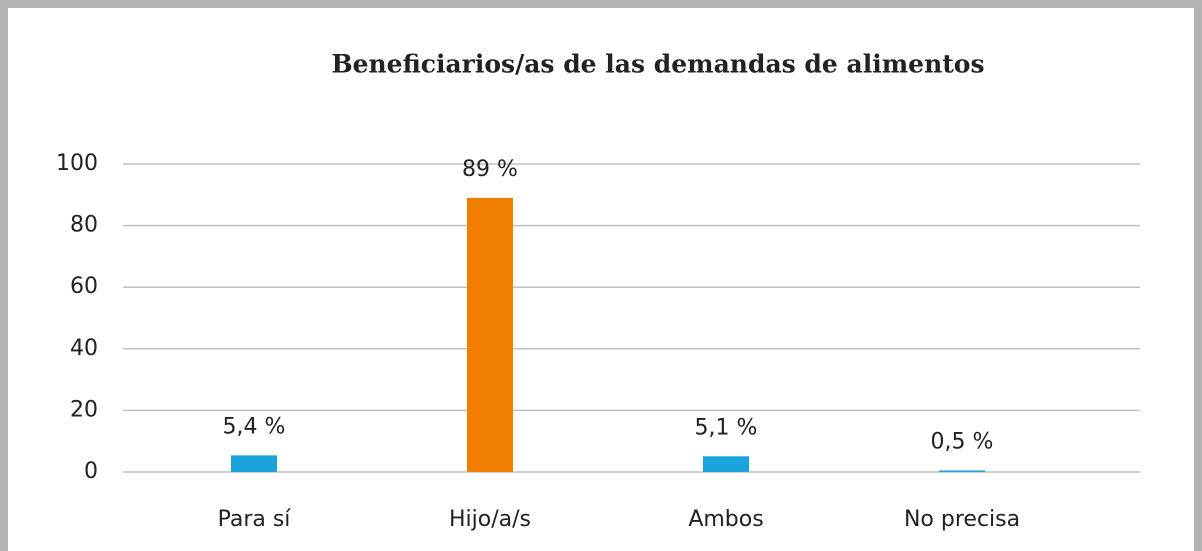  What do you see at coordinates (254, 426) in the screenshot?
I see `data-label: 5,4 %` at bounding box center [254, 426].